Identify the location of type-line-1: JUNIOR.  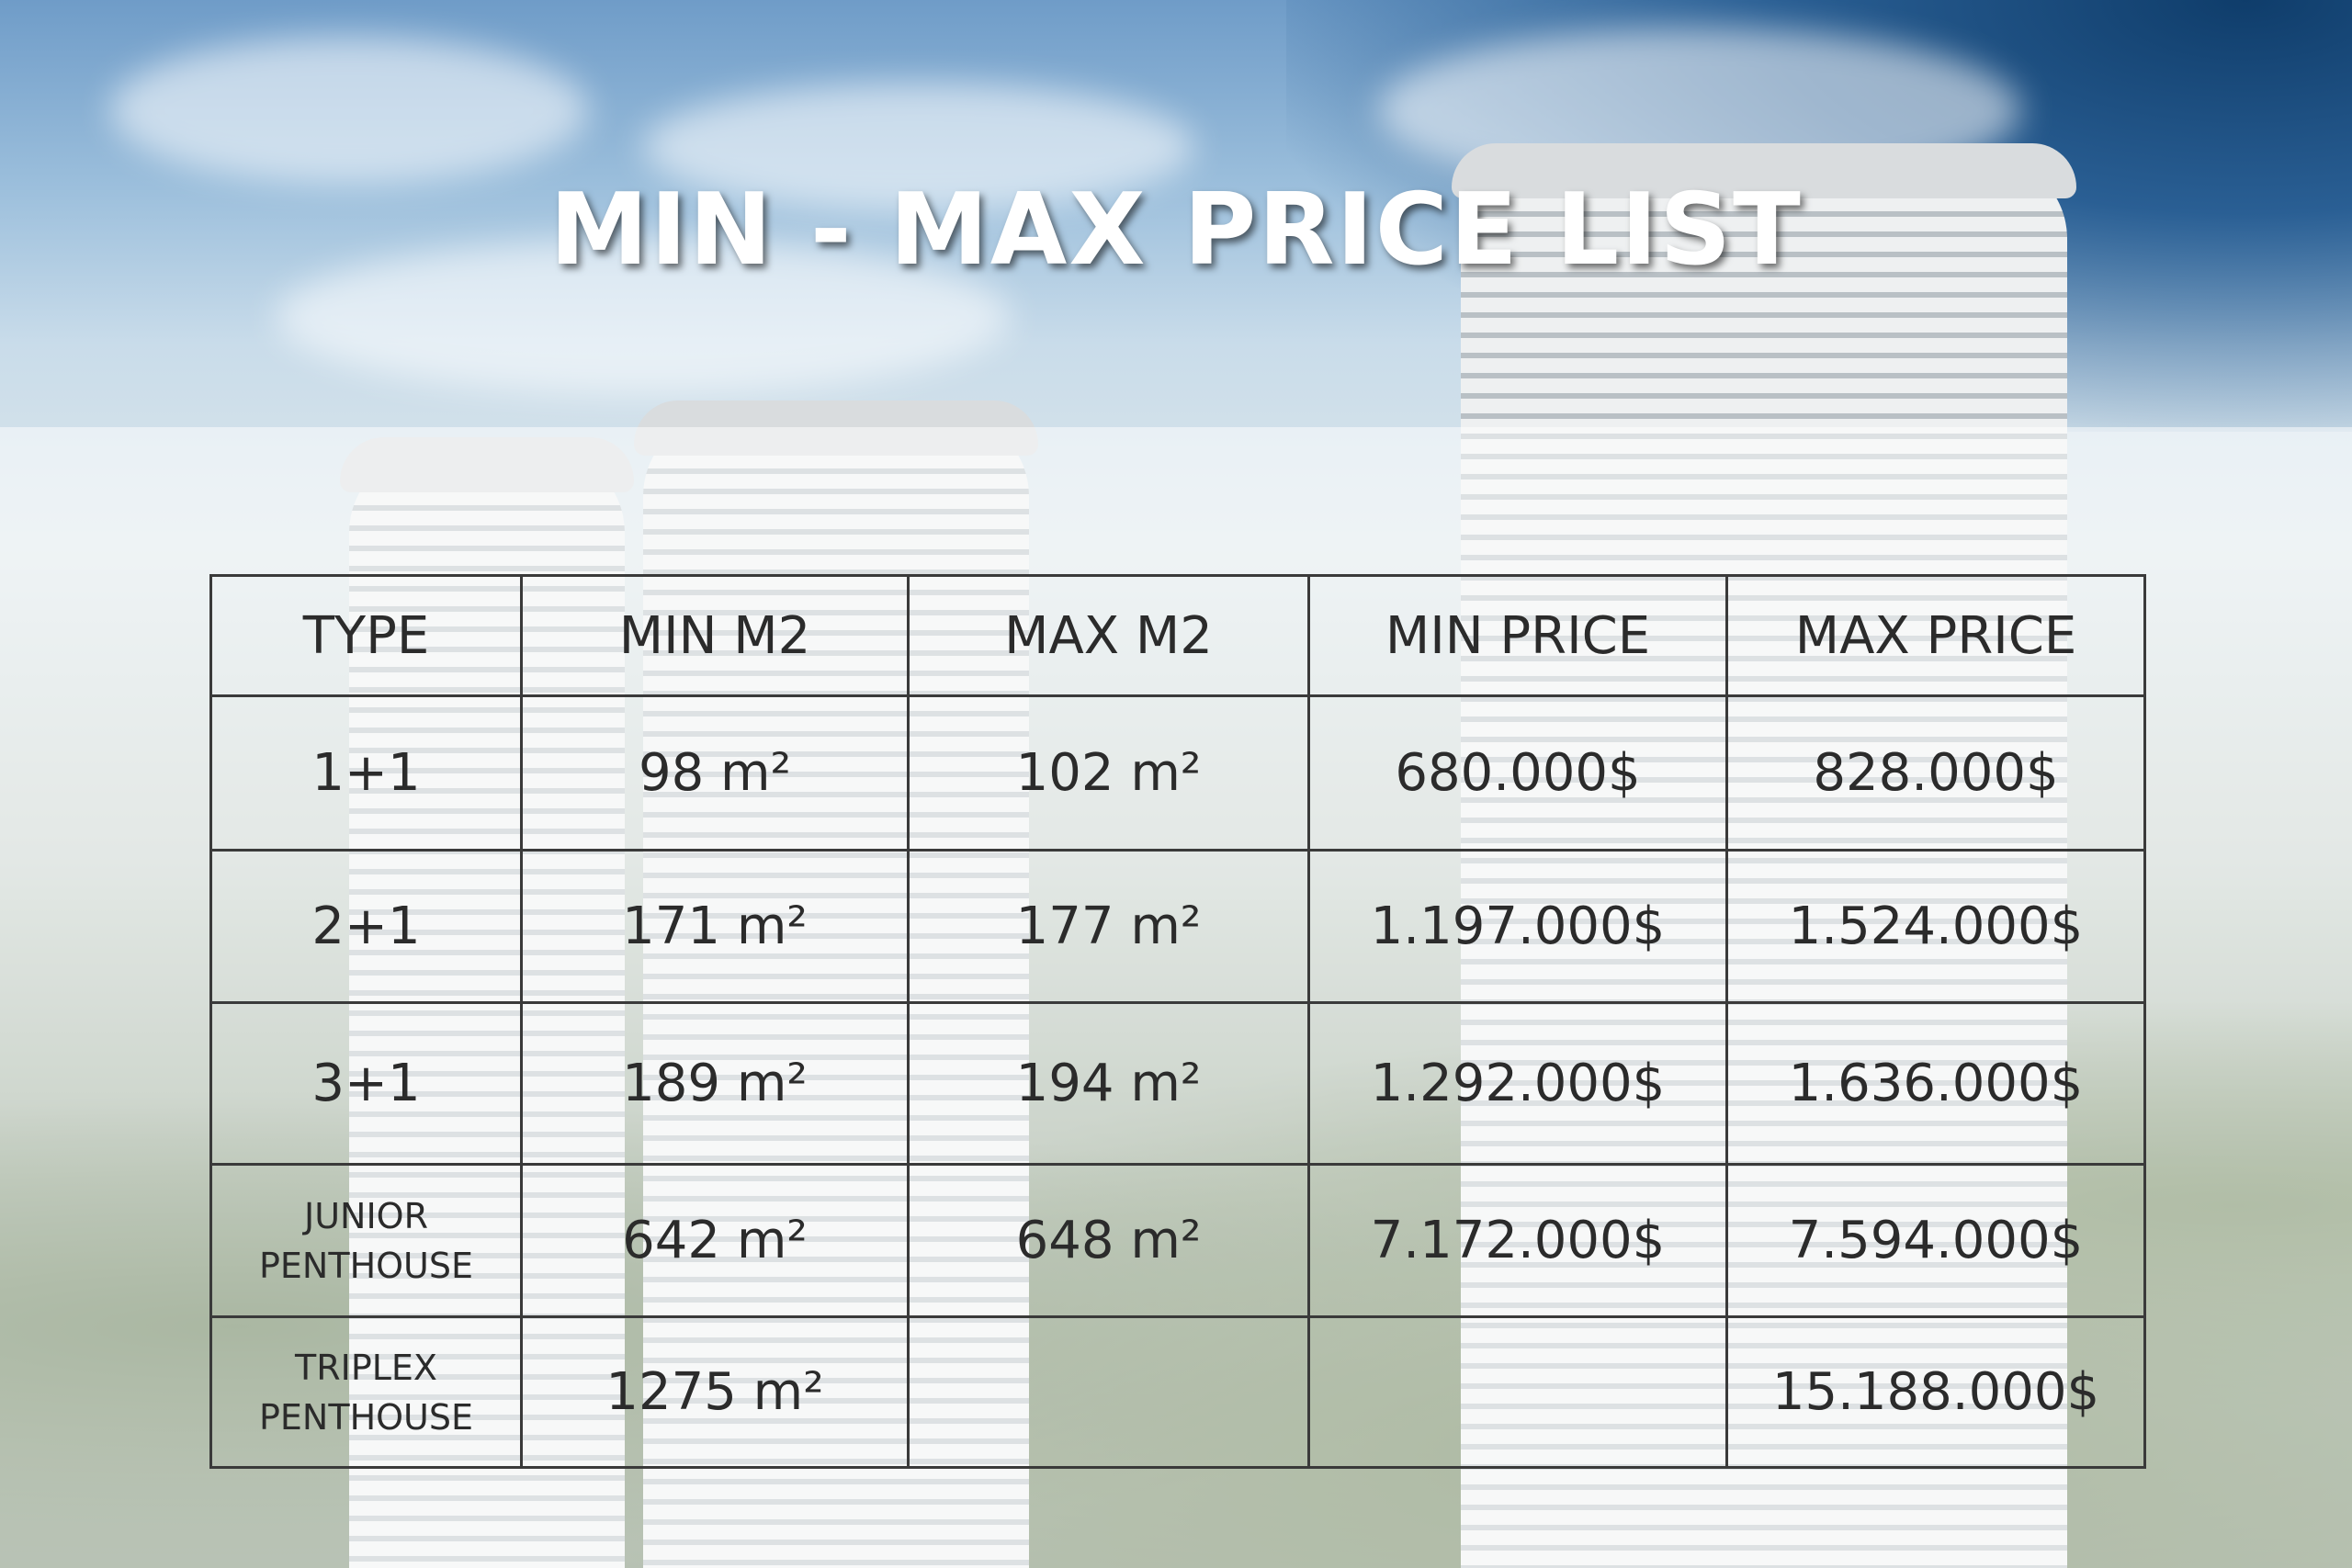
(366, 1215).